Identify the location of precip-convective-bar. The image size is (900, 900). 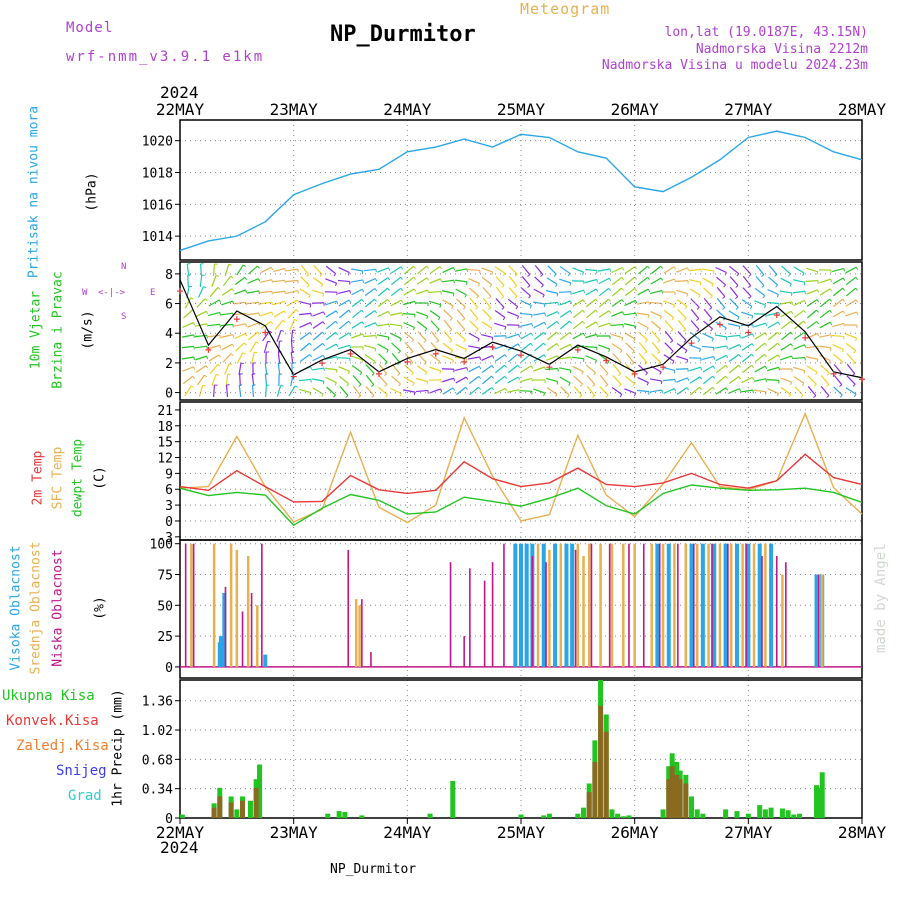
(243, 809).